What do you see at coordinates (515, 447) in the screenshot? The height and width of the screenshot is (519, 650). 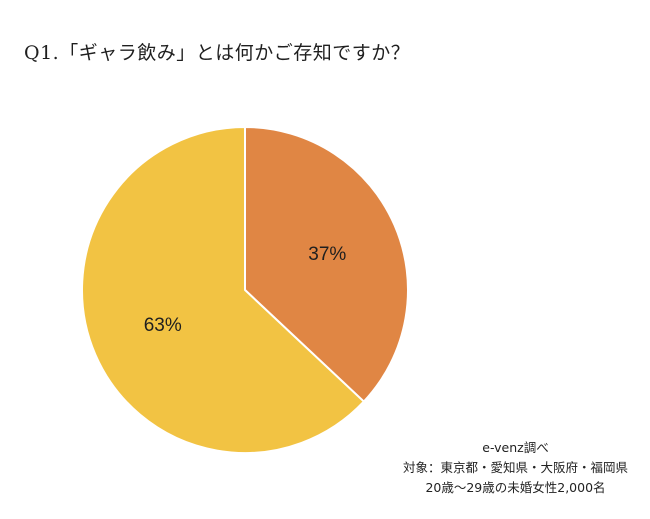 I see `source-line-1: e-venz調べ` at bounding box center [515, 447].